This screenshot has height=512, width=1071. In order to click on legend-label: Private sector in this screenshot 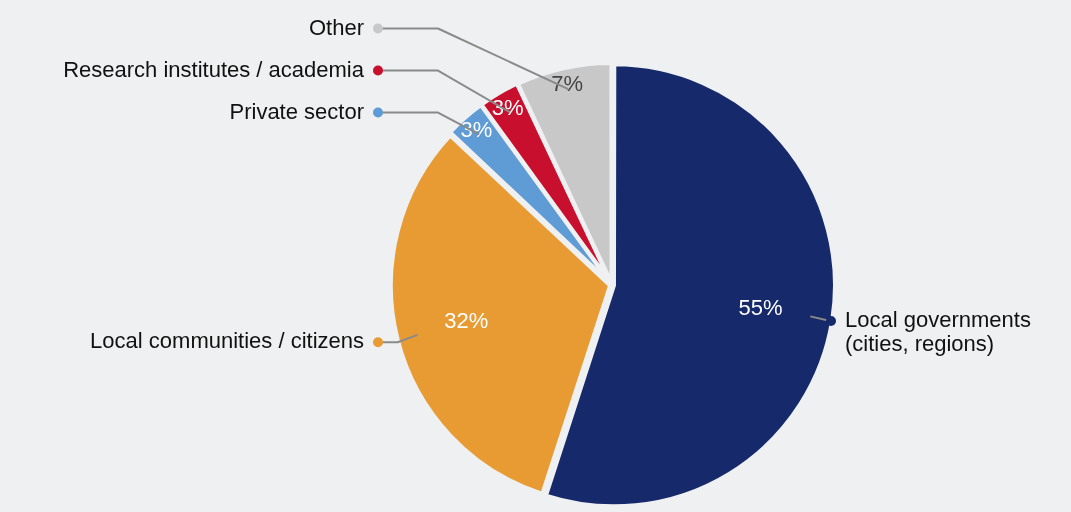, I will do `click(296, 111)`.